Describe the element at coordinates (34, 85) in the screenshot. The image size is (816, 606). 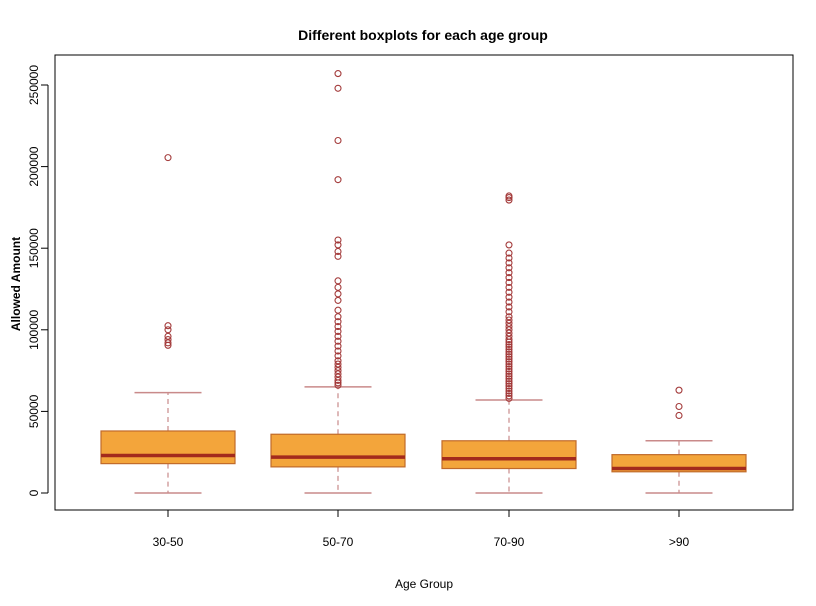
I see `y-tick-label: 250000` at that location.